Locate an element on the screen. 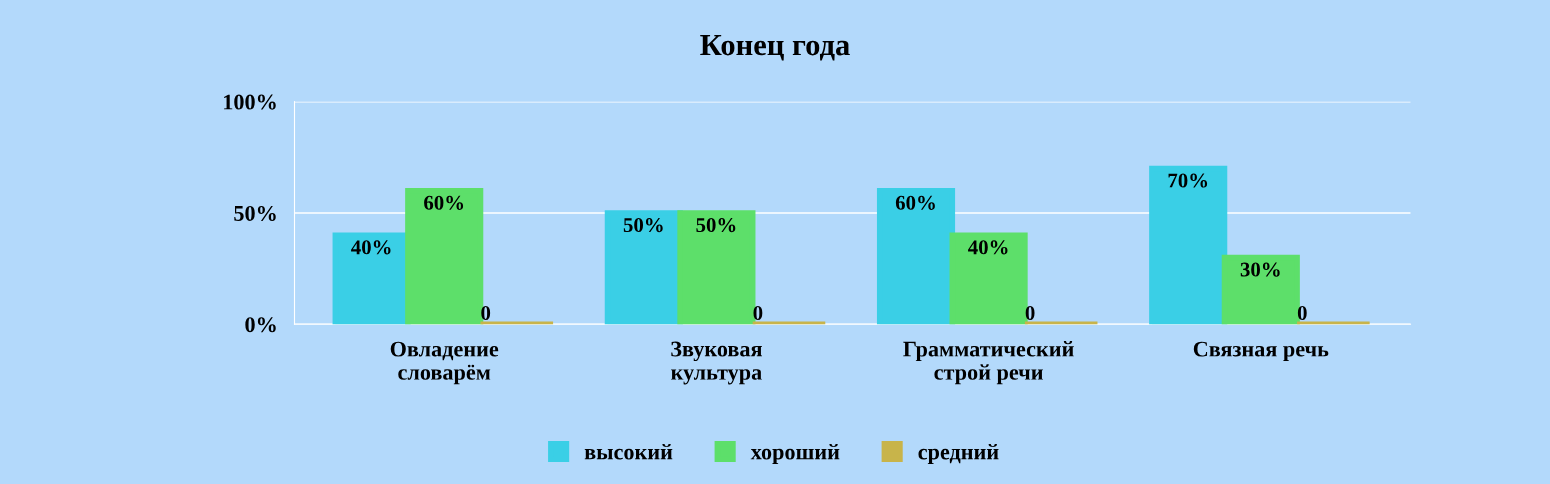 This screenshot has height=484, width=1550. y-tick-label: 100% is located at coordinates (250, 102).